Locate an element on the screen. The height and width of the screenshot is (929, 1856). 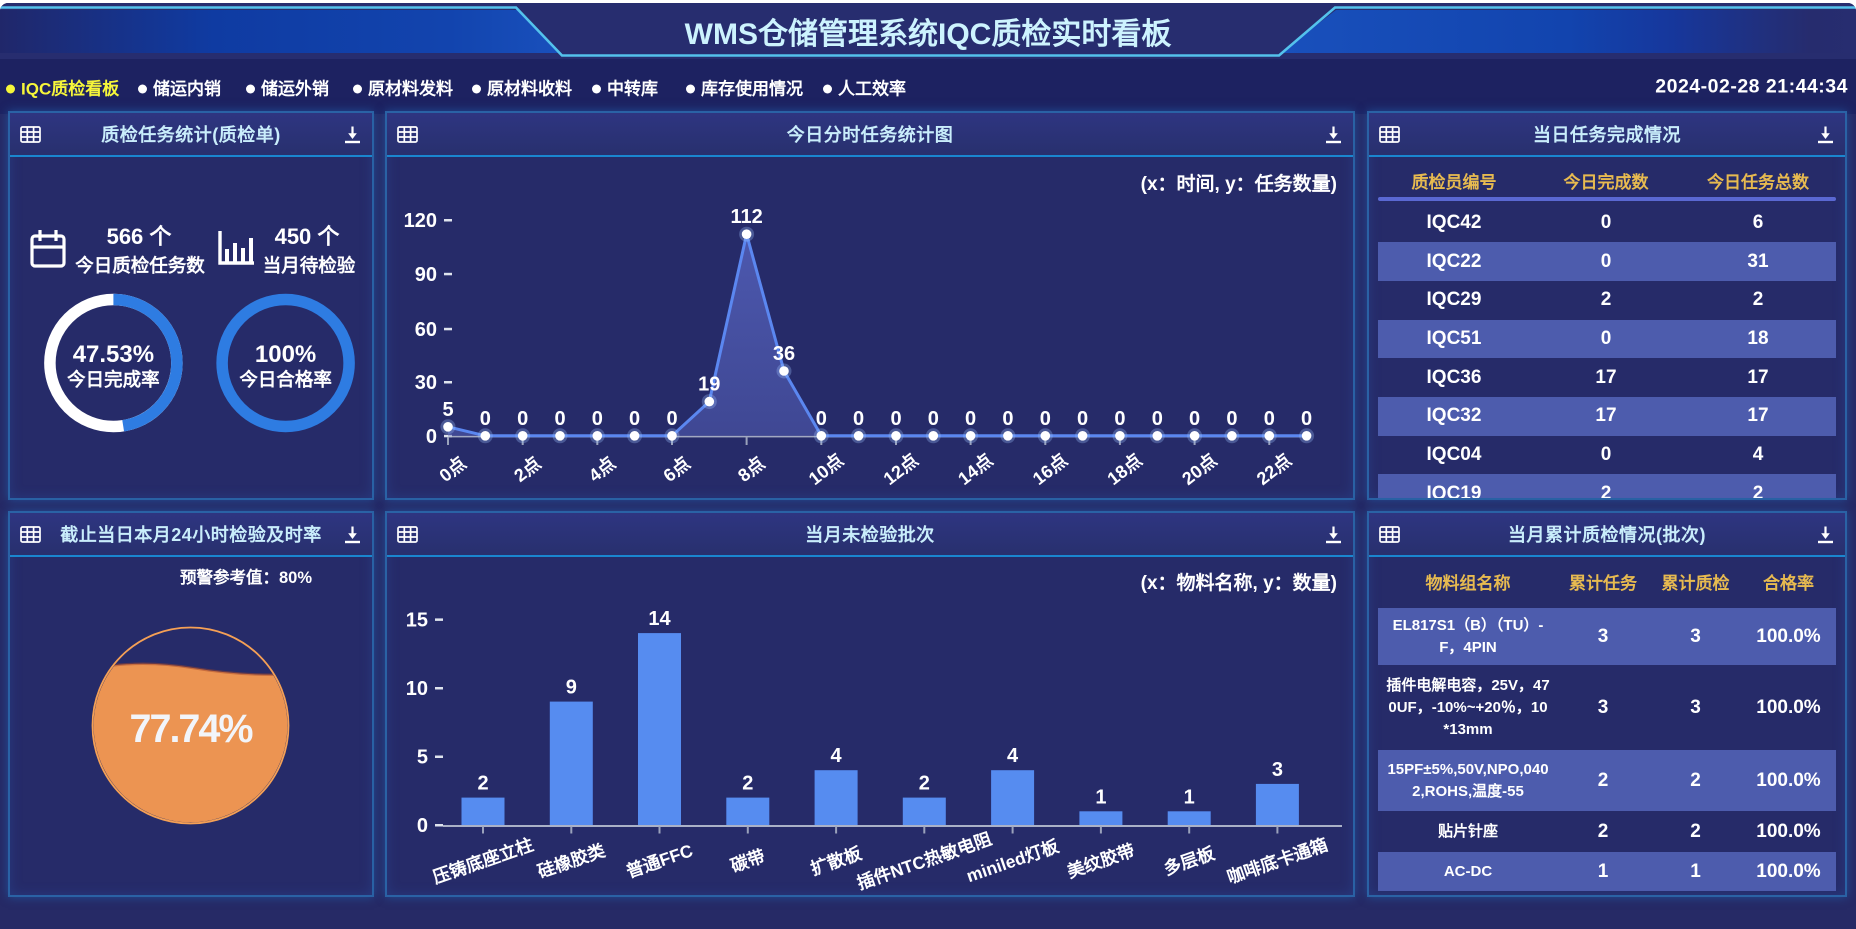
svg-text: 0点 is located at coordinates (452, 469).